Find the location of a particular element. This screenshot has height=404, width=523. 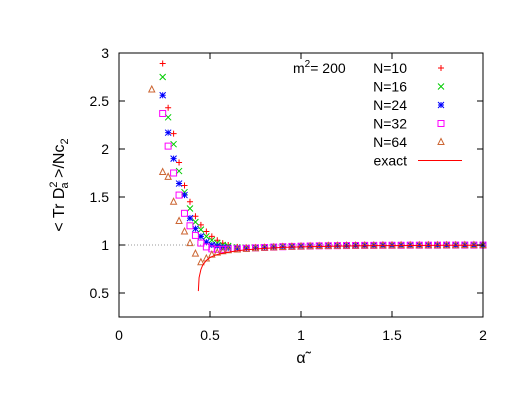

y-axis-label-subscript: a is located at coordinates (65, 184).